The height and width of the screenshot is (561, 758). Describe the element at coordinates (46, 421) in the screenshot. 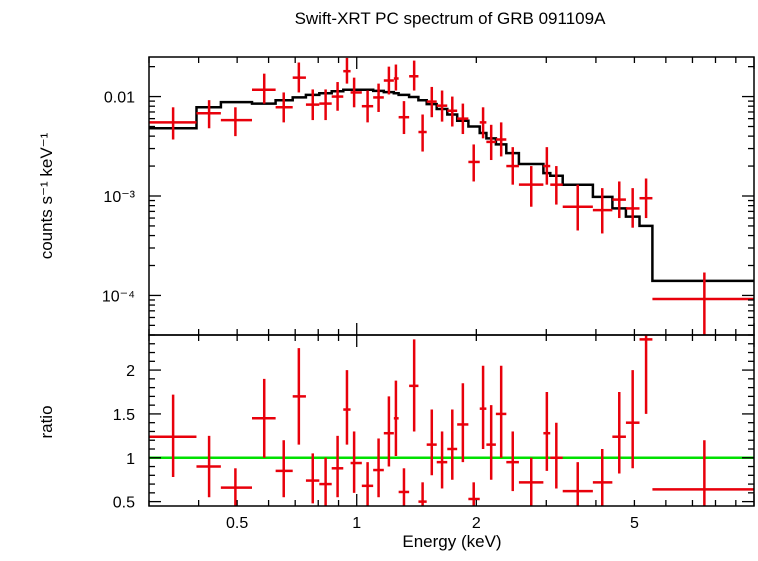

I see `ratio-y-axis-label: ratio` at that location.